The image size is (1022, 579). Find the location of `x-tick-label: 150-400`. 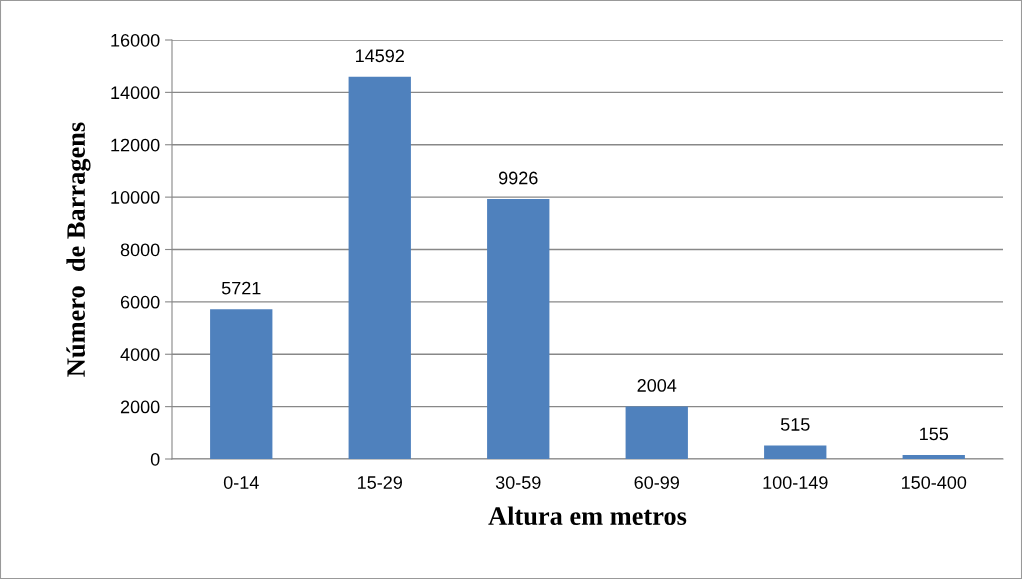

x-tick-label: 150-400 is located at coordinates (934, 482).